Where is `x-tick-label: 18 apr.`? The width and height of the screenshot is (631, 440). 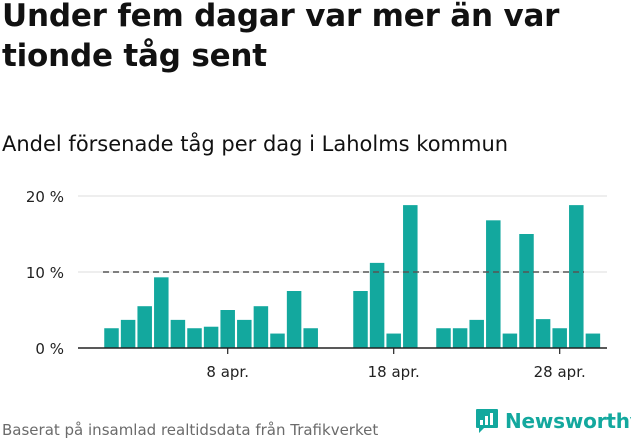 x-tick-label: 18 apr. is located at coordinates (394, 372).